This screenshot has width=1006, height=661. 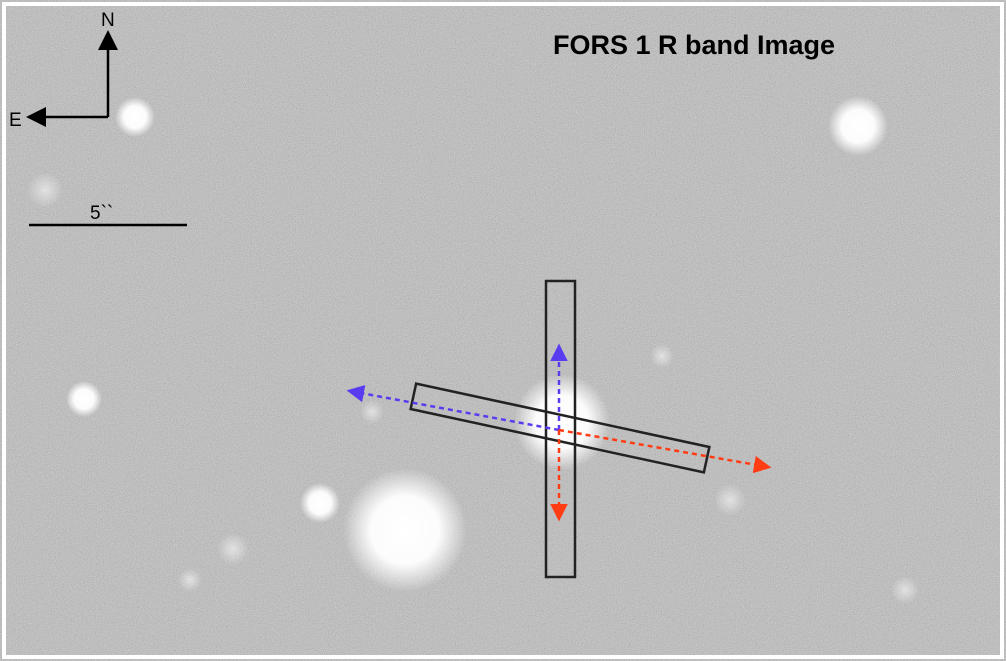 I want to click on figure-title: FORS 1 R band Image, so click(x=694, y=45).